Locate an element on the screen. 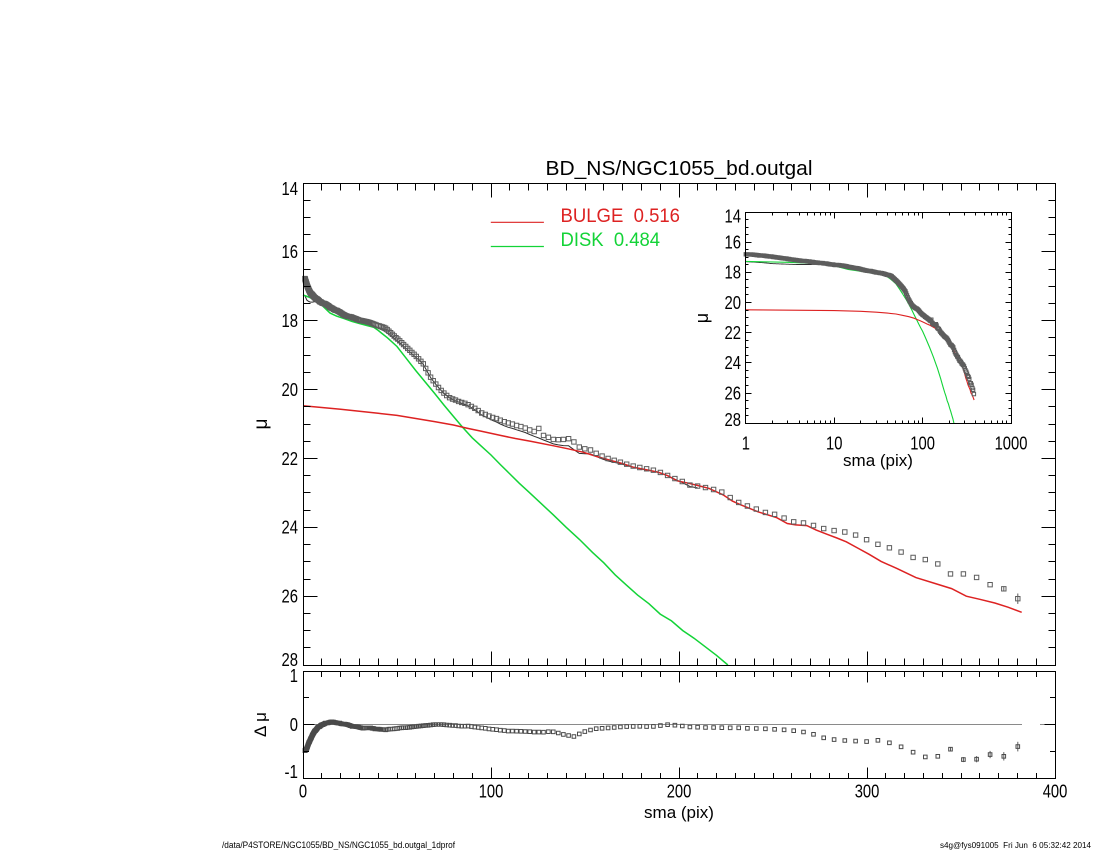 The height and width of the screenshot is (850, 1100). svg-text: 200 is located at coordinates (679, 792).